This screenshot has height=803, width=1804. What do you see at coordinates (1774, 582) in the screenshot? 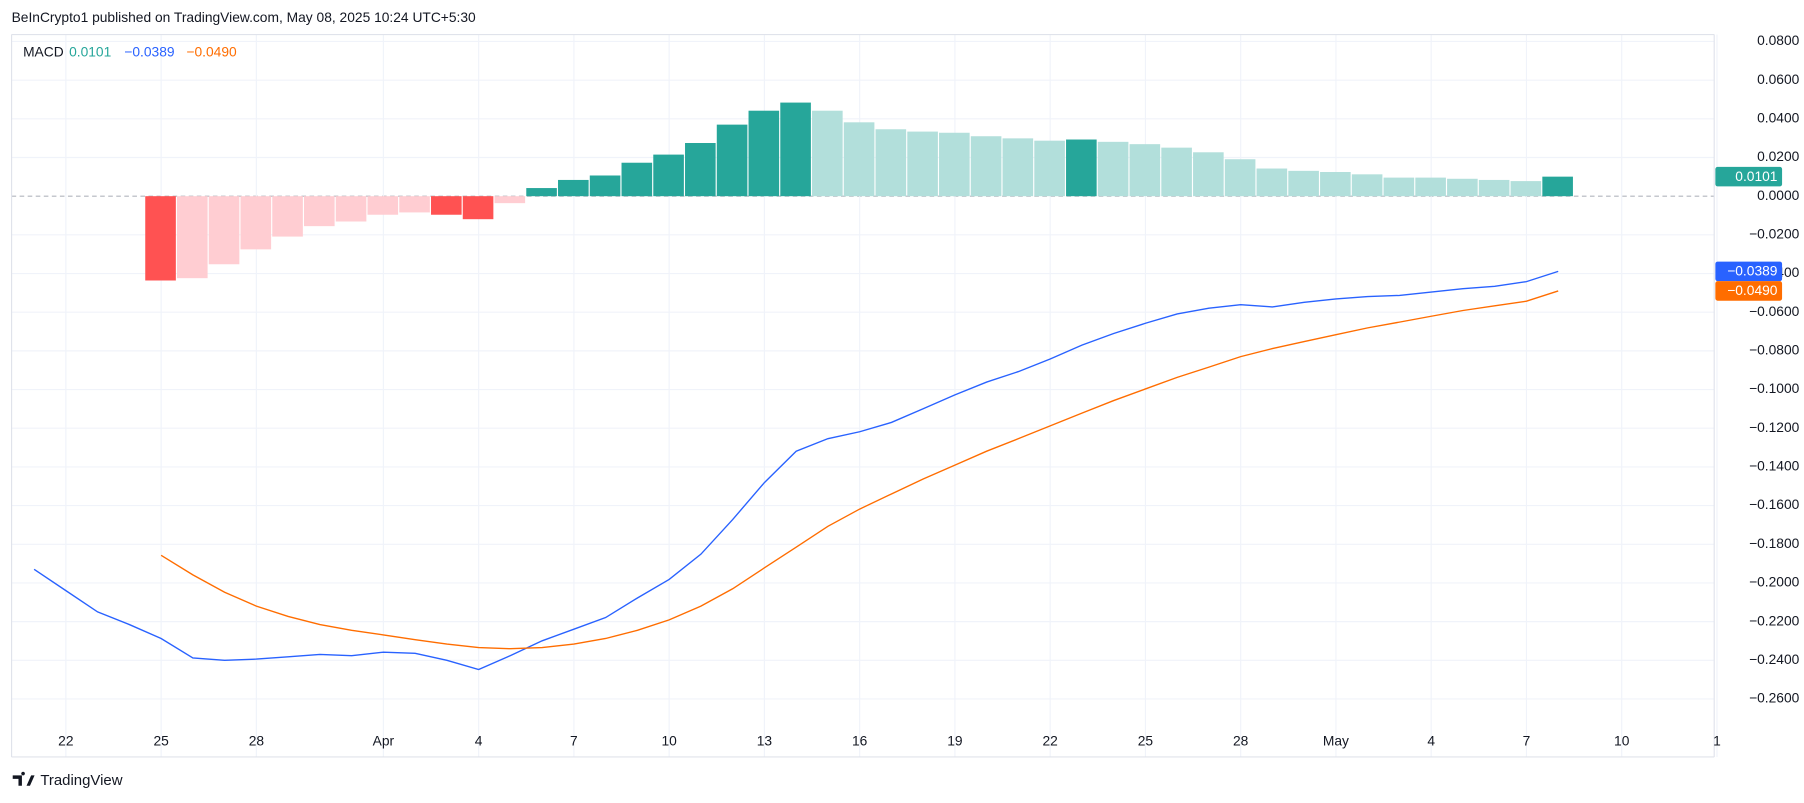
I see `y-tick-label: −0.2000` at bounding box center [1774, 582].